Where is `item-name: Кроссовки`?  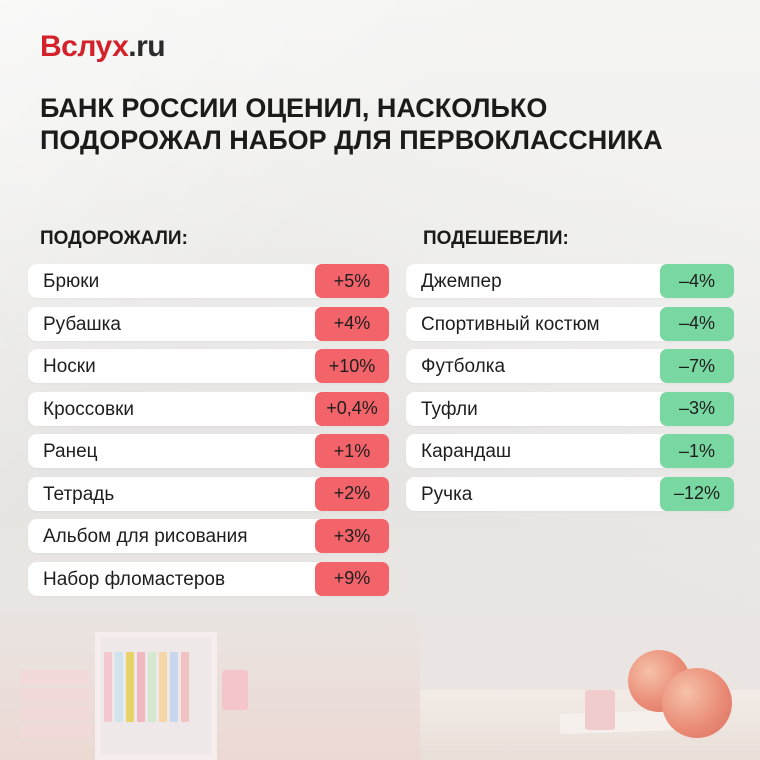
item-name: Кроссовки is located at coordinates (89, 409).